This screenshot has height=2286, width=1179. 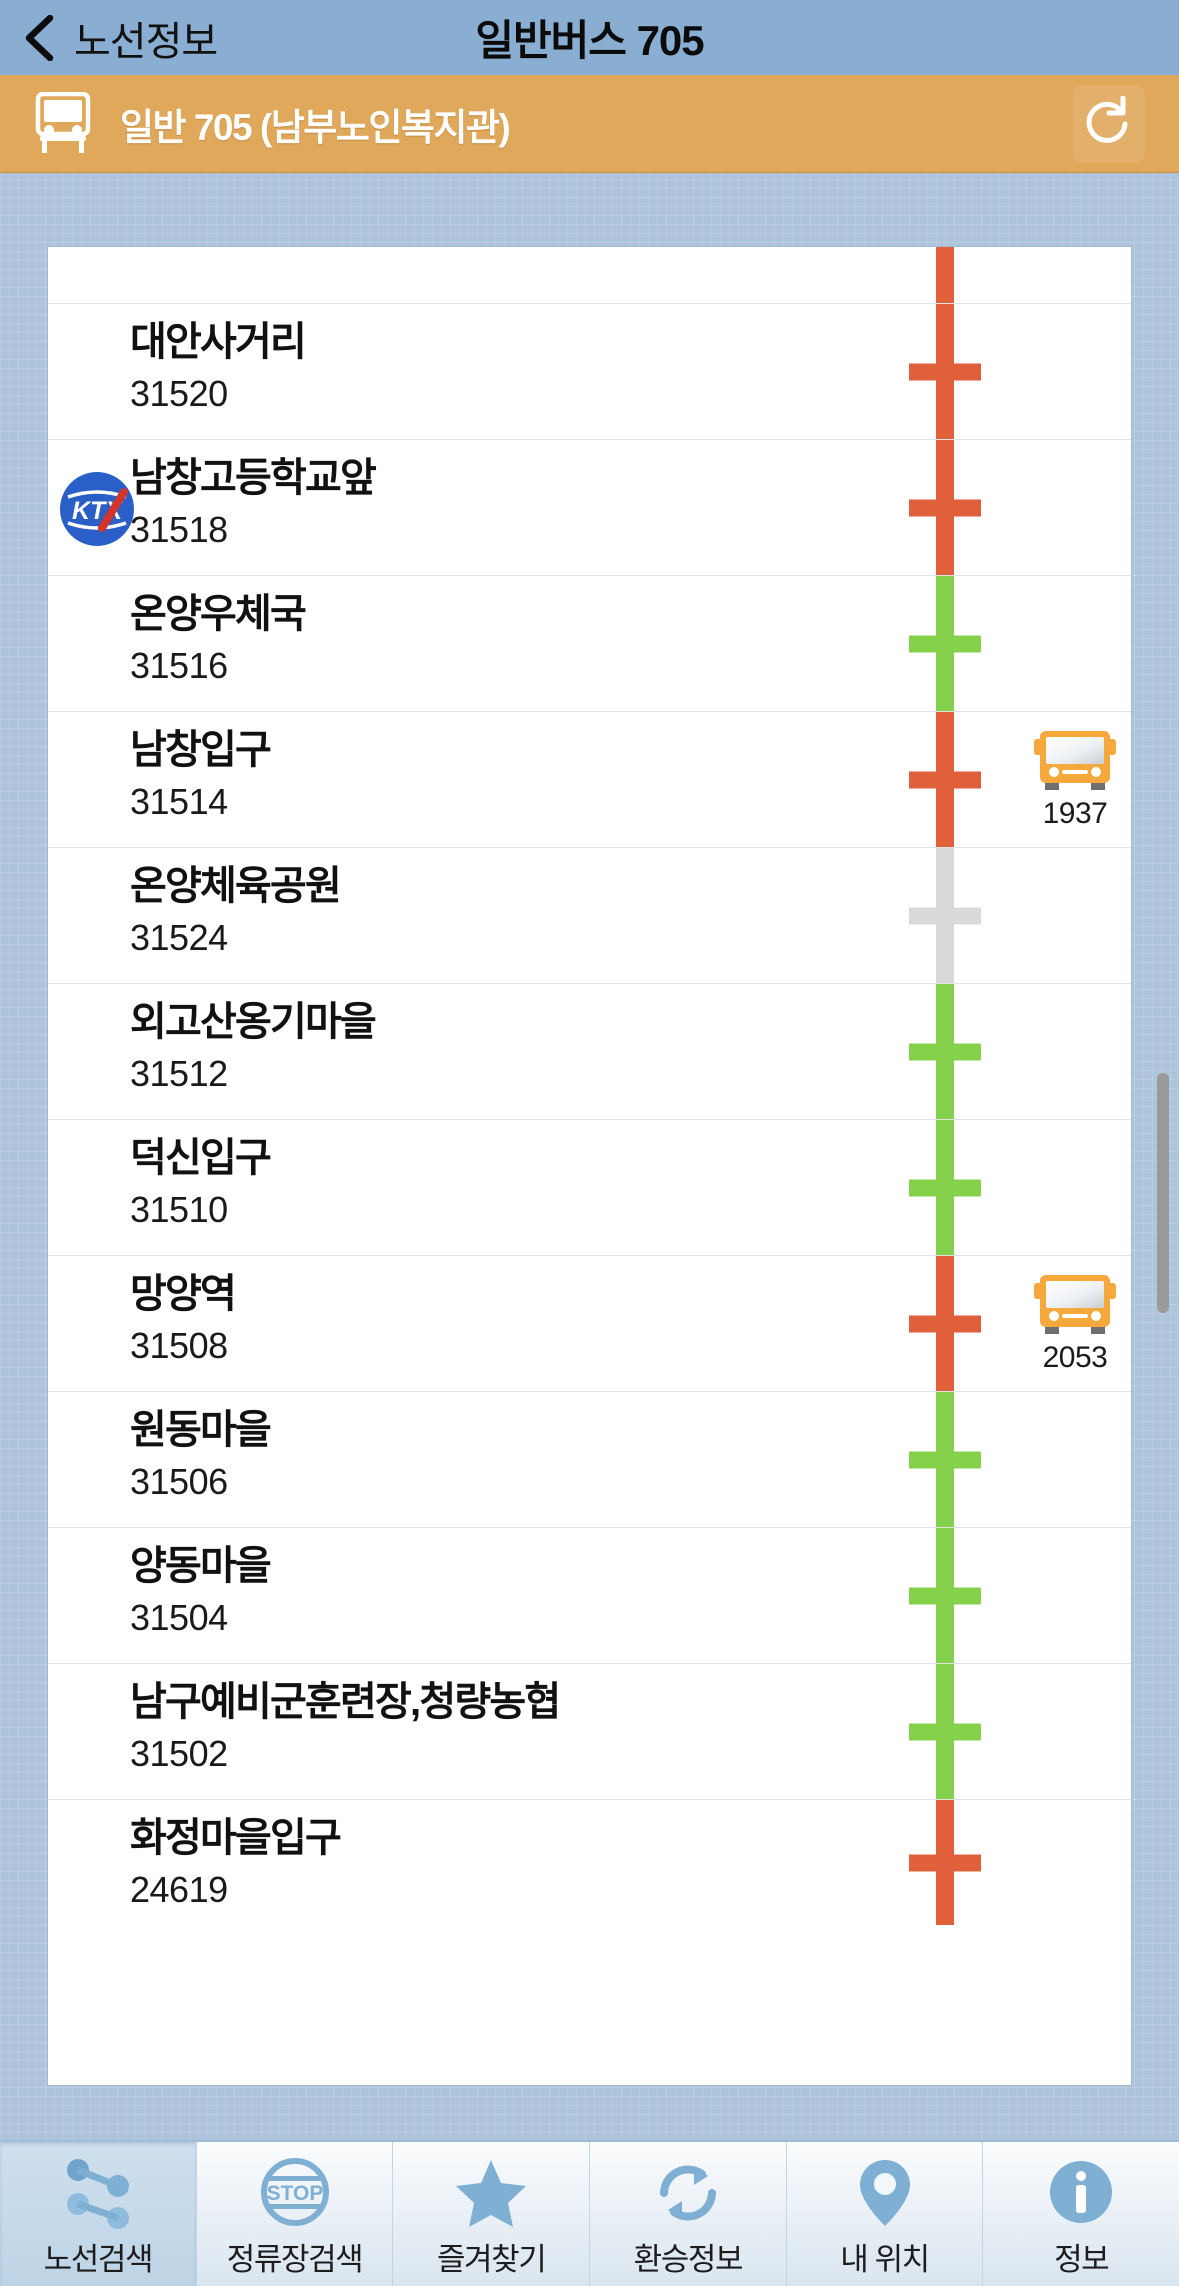 What do you see at coordinates (179, 529) in the screenshot?
I see `stop-id: 31518` at bounding box center [179, 529].